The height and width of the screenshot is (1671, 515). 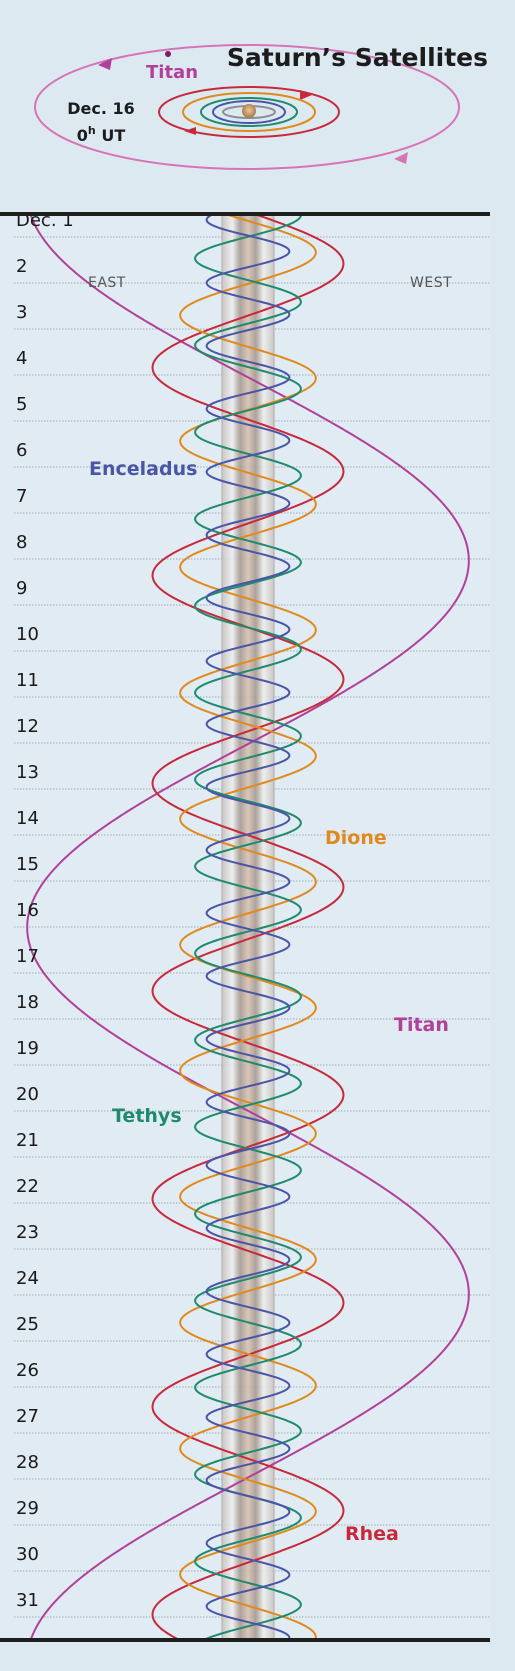 I want to click on day-label: 2, so click(x=21, y=266).